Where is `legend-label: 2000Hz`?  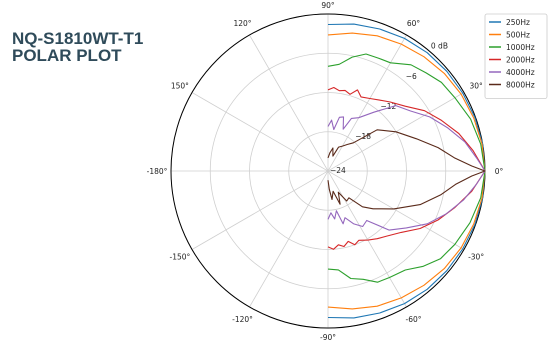
legend-label: 2000Hz is located at coordinates (520, 60).